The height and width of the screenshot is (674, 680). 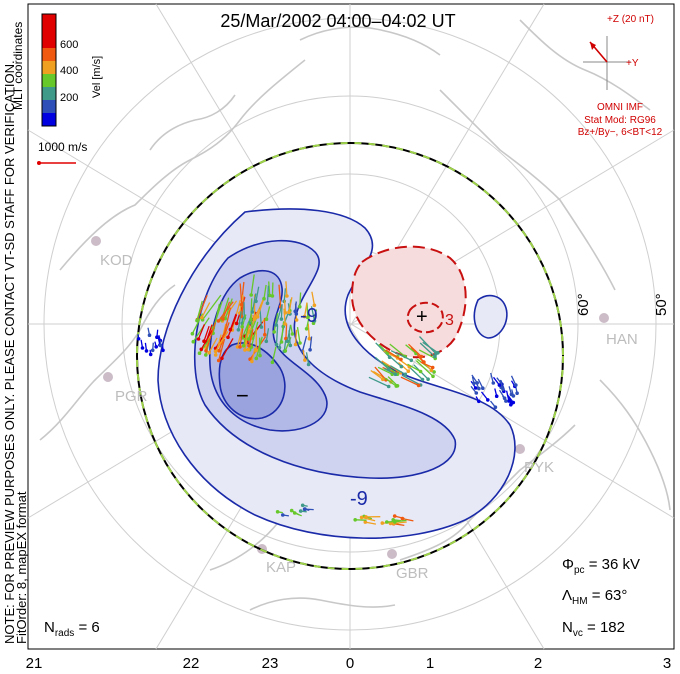 What do you see at coordinates (49, 70) in the screenshot?
I see `velocity-colorbar` at bounding box center [49, 70].